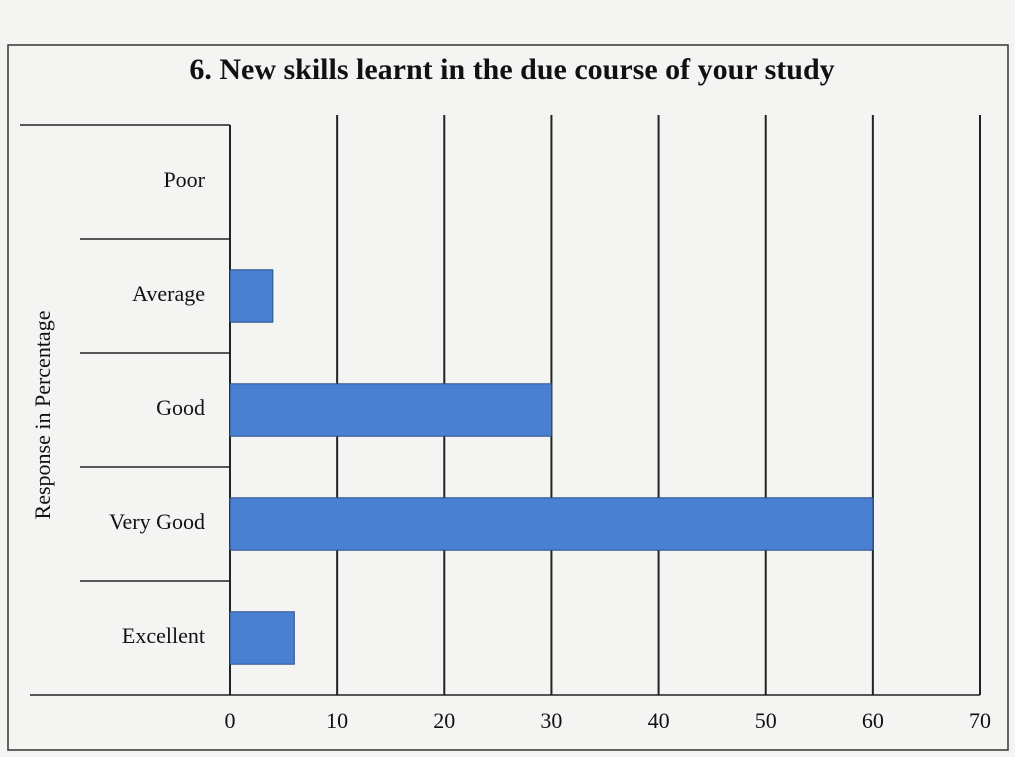 The image size is (1015, 757). I want to click on y-tick-label: Very Good, so click(157, 521).